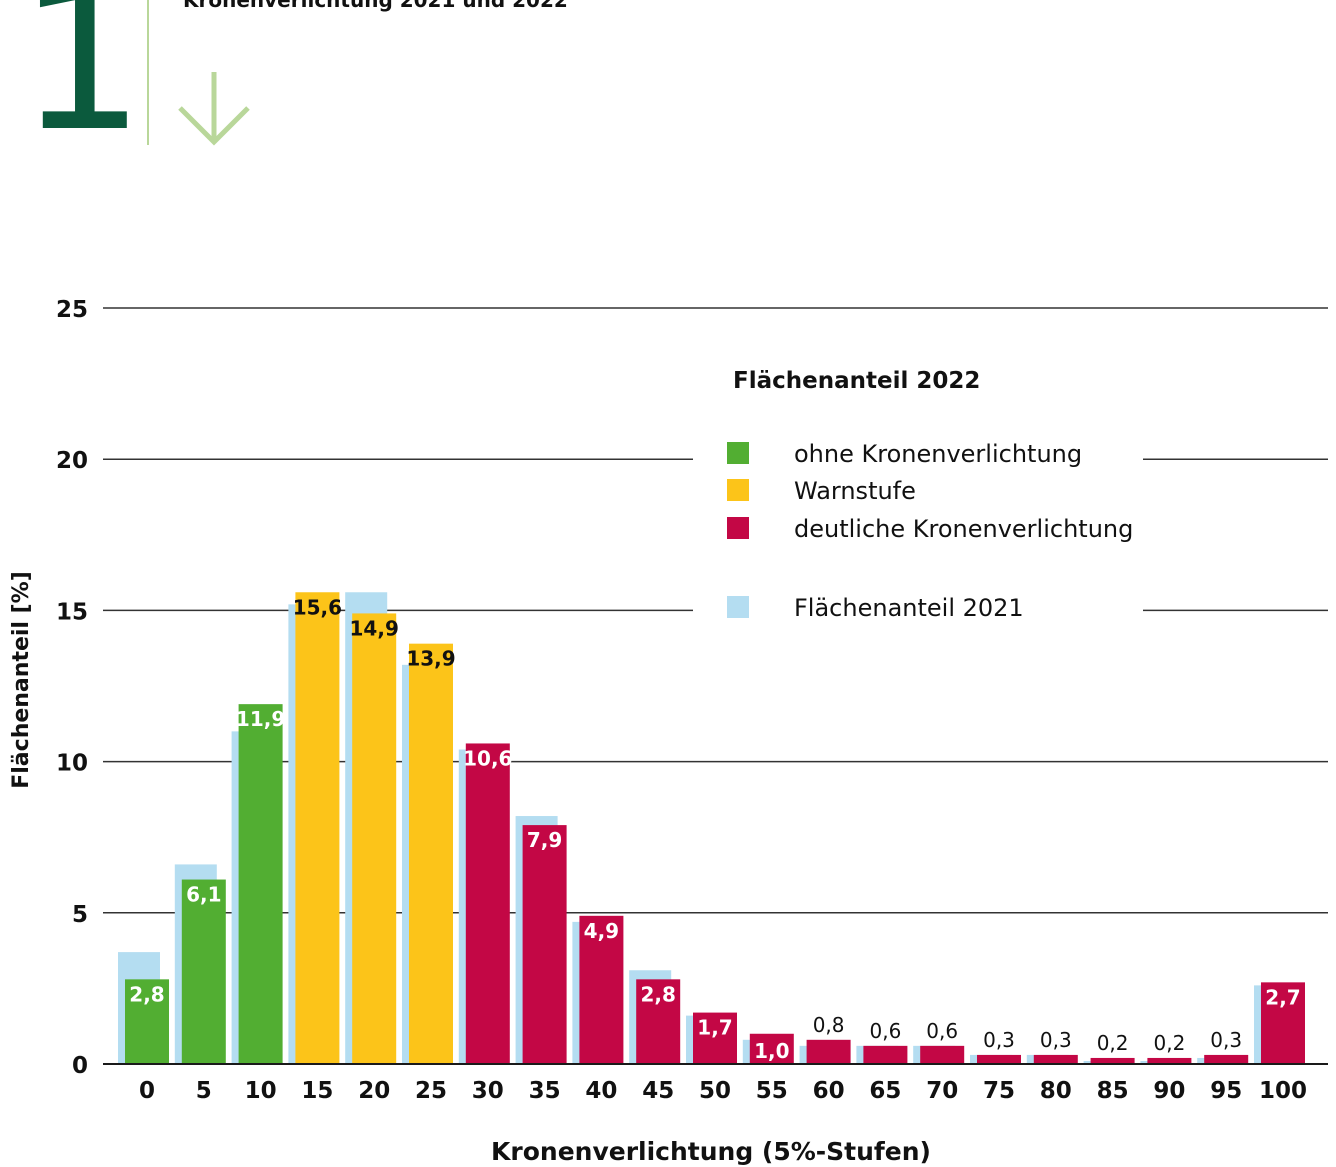 Image resolution: width=1336 pixels, height=1167 pixels. What do you see at coordinates (942, 1091) in the screenshot?
I see `x-tick-label: 70` at bounding box center [942, 1091].